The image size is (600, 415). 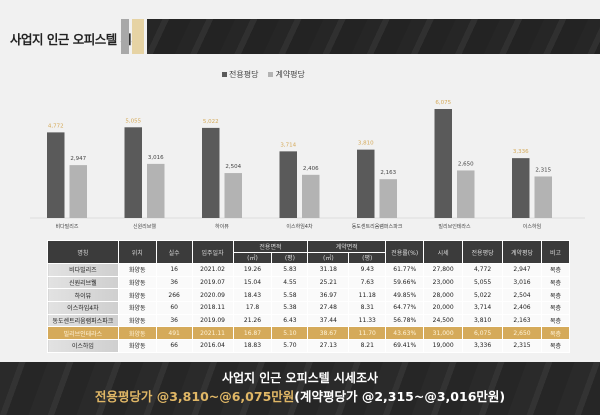 I want to click on data-label: 2,504, so click(x=233, y=167).